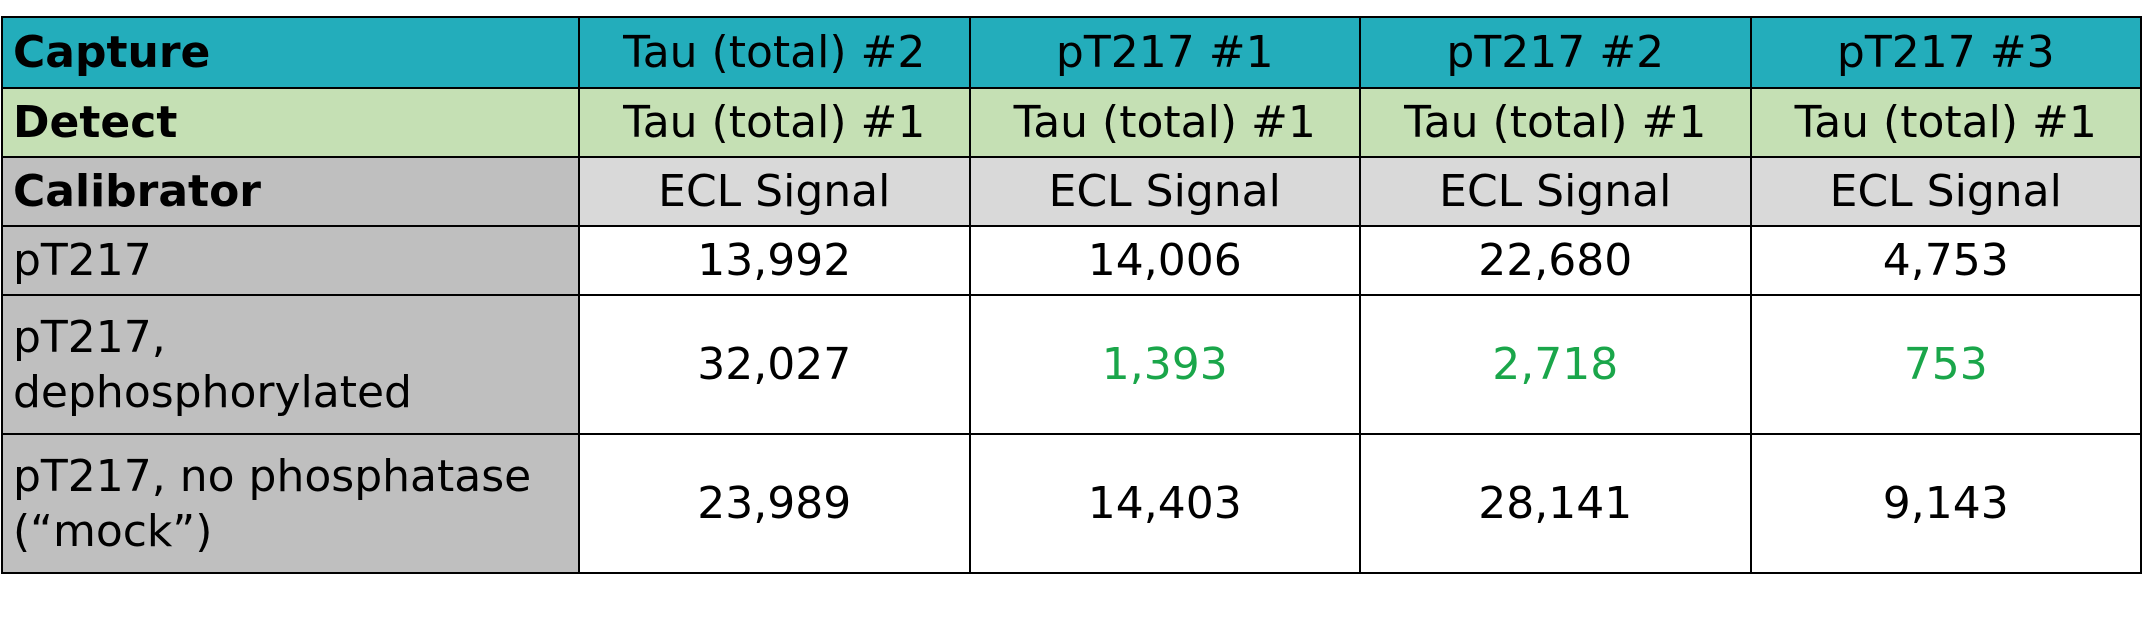  I want to click on value-text: 4,753, so click(1945, 260).